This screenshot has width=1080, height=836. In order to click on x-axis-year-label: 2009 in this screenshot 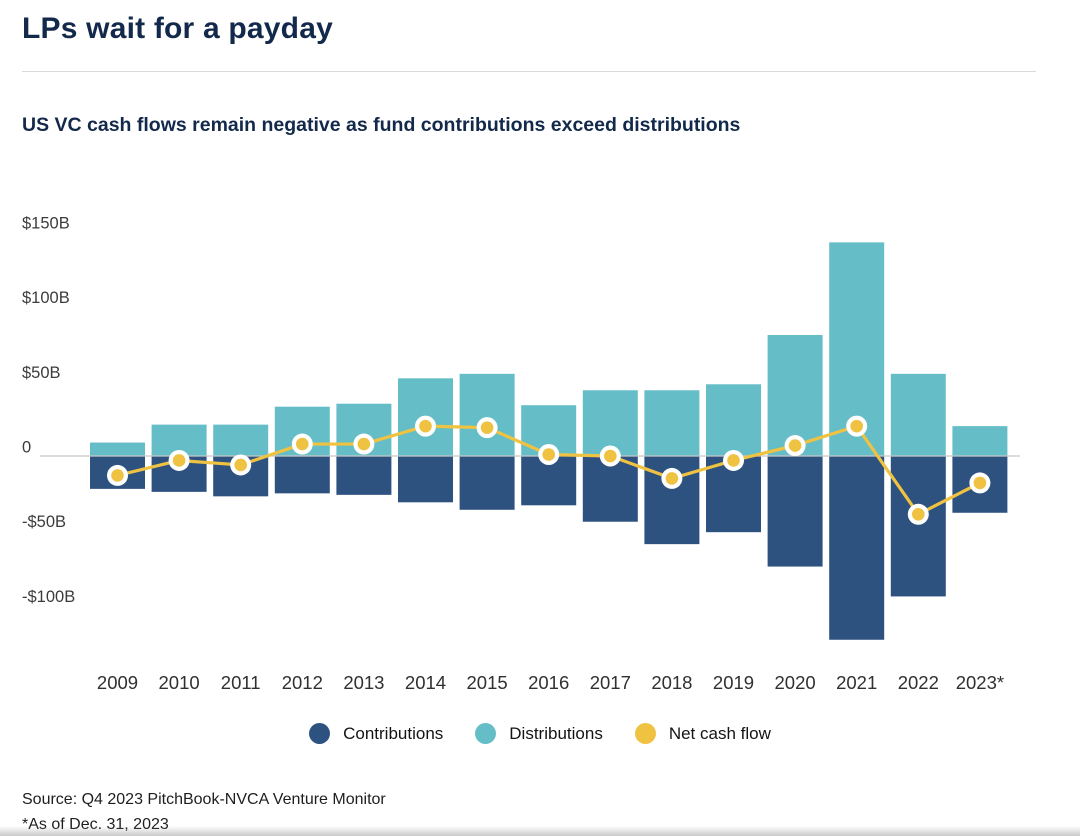, I will do `click(117, 682)`.